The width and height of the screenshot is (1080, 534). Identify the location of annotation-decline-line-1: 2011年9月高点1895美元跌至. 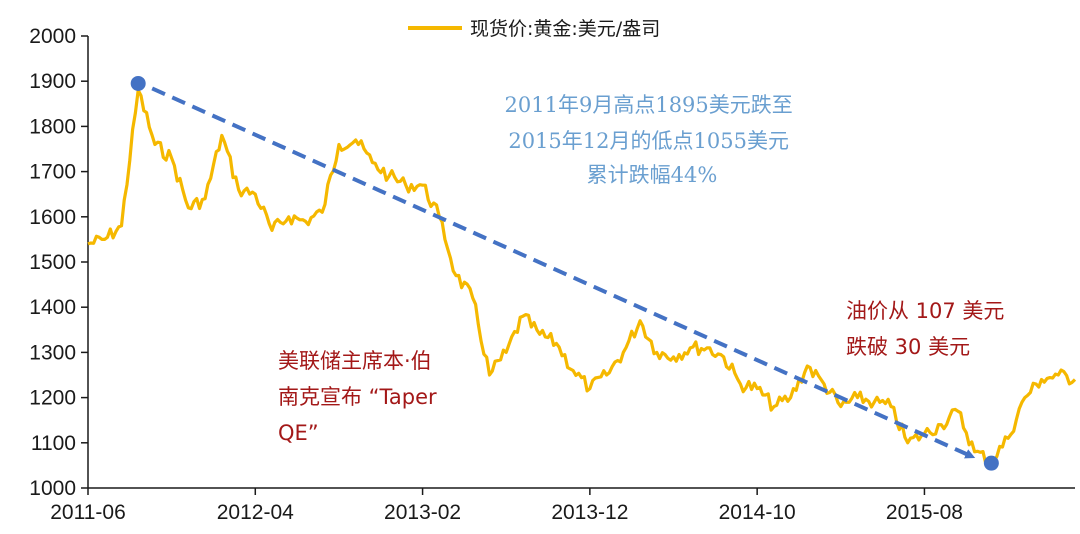
(649, 105).